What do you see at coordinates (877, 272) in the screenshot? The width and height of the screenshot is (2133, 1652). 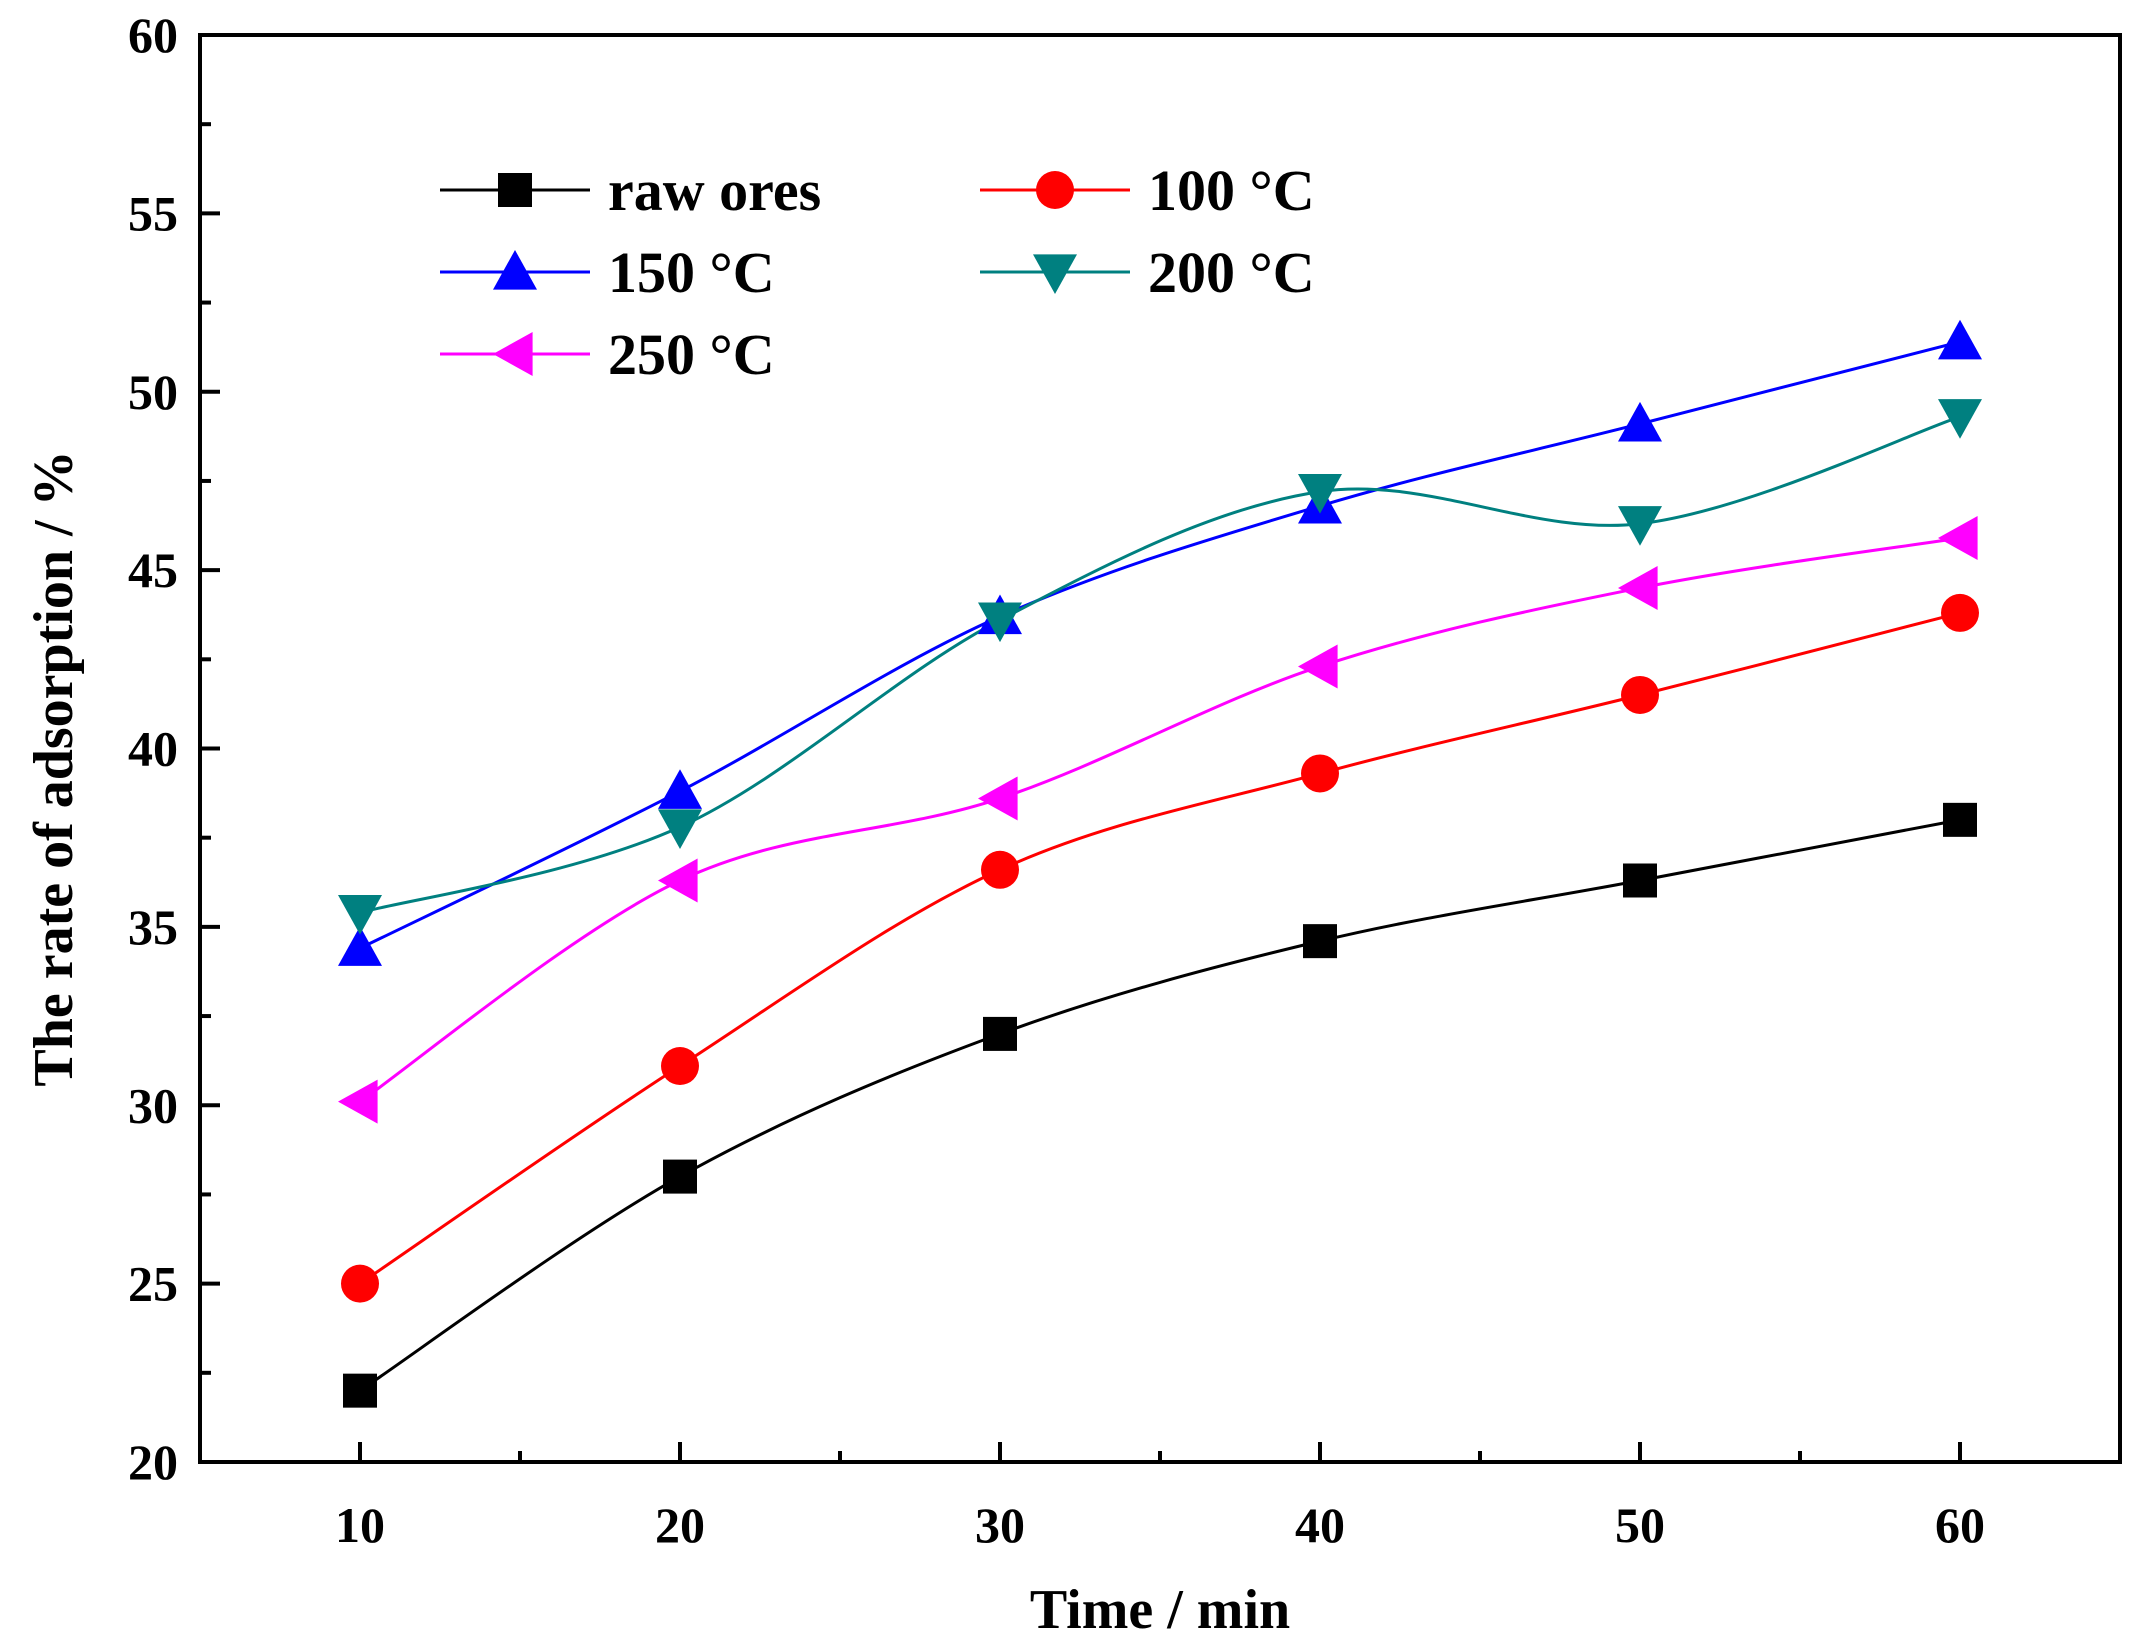 I see `legend: raw ores 100 °C 150 °C 200 °C 250 °C` at bounding box center [877, 272].